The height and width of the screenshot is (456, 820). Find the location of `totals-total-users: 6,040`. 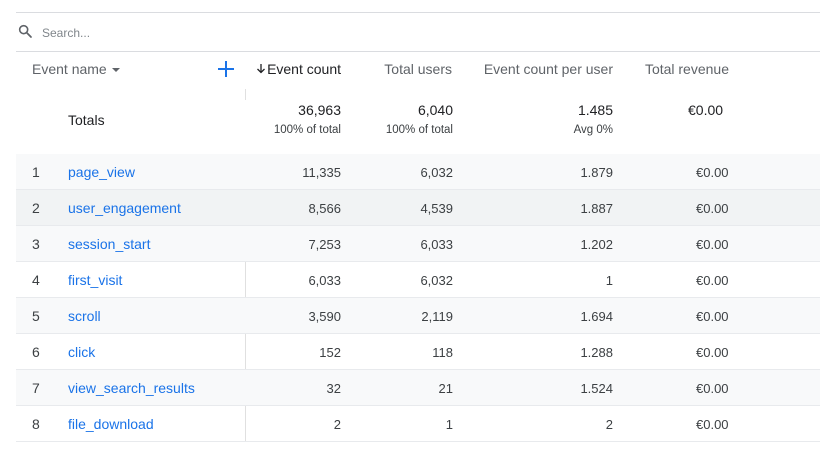

totals-total-users: 6,040 is located at coordinates (435, 110).